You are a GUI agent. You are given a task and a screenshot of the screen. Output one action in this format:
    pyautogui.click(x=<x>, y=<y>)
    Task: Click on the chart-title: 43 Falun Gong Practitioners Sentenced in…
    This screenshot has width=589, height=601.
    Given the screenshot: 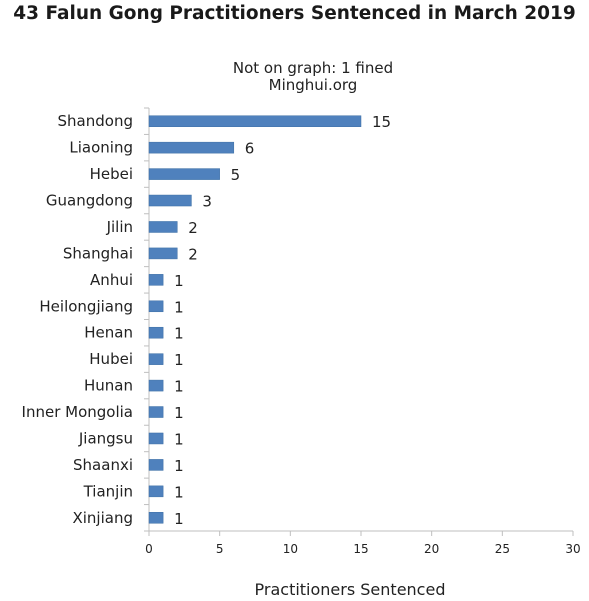 What is the action you would take?
    pyautogui.click(x=294, y=13)
    